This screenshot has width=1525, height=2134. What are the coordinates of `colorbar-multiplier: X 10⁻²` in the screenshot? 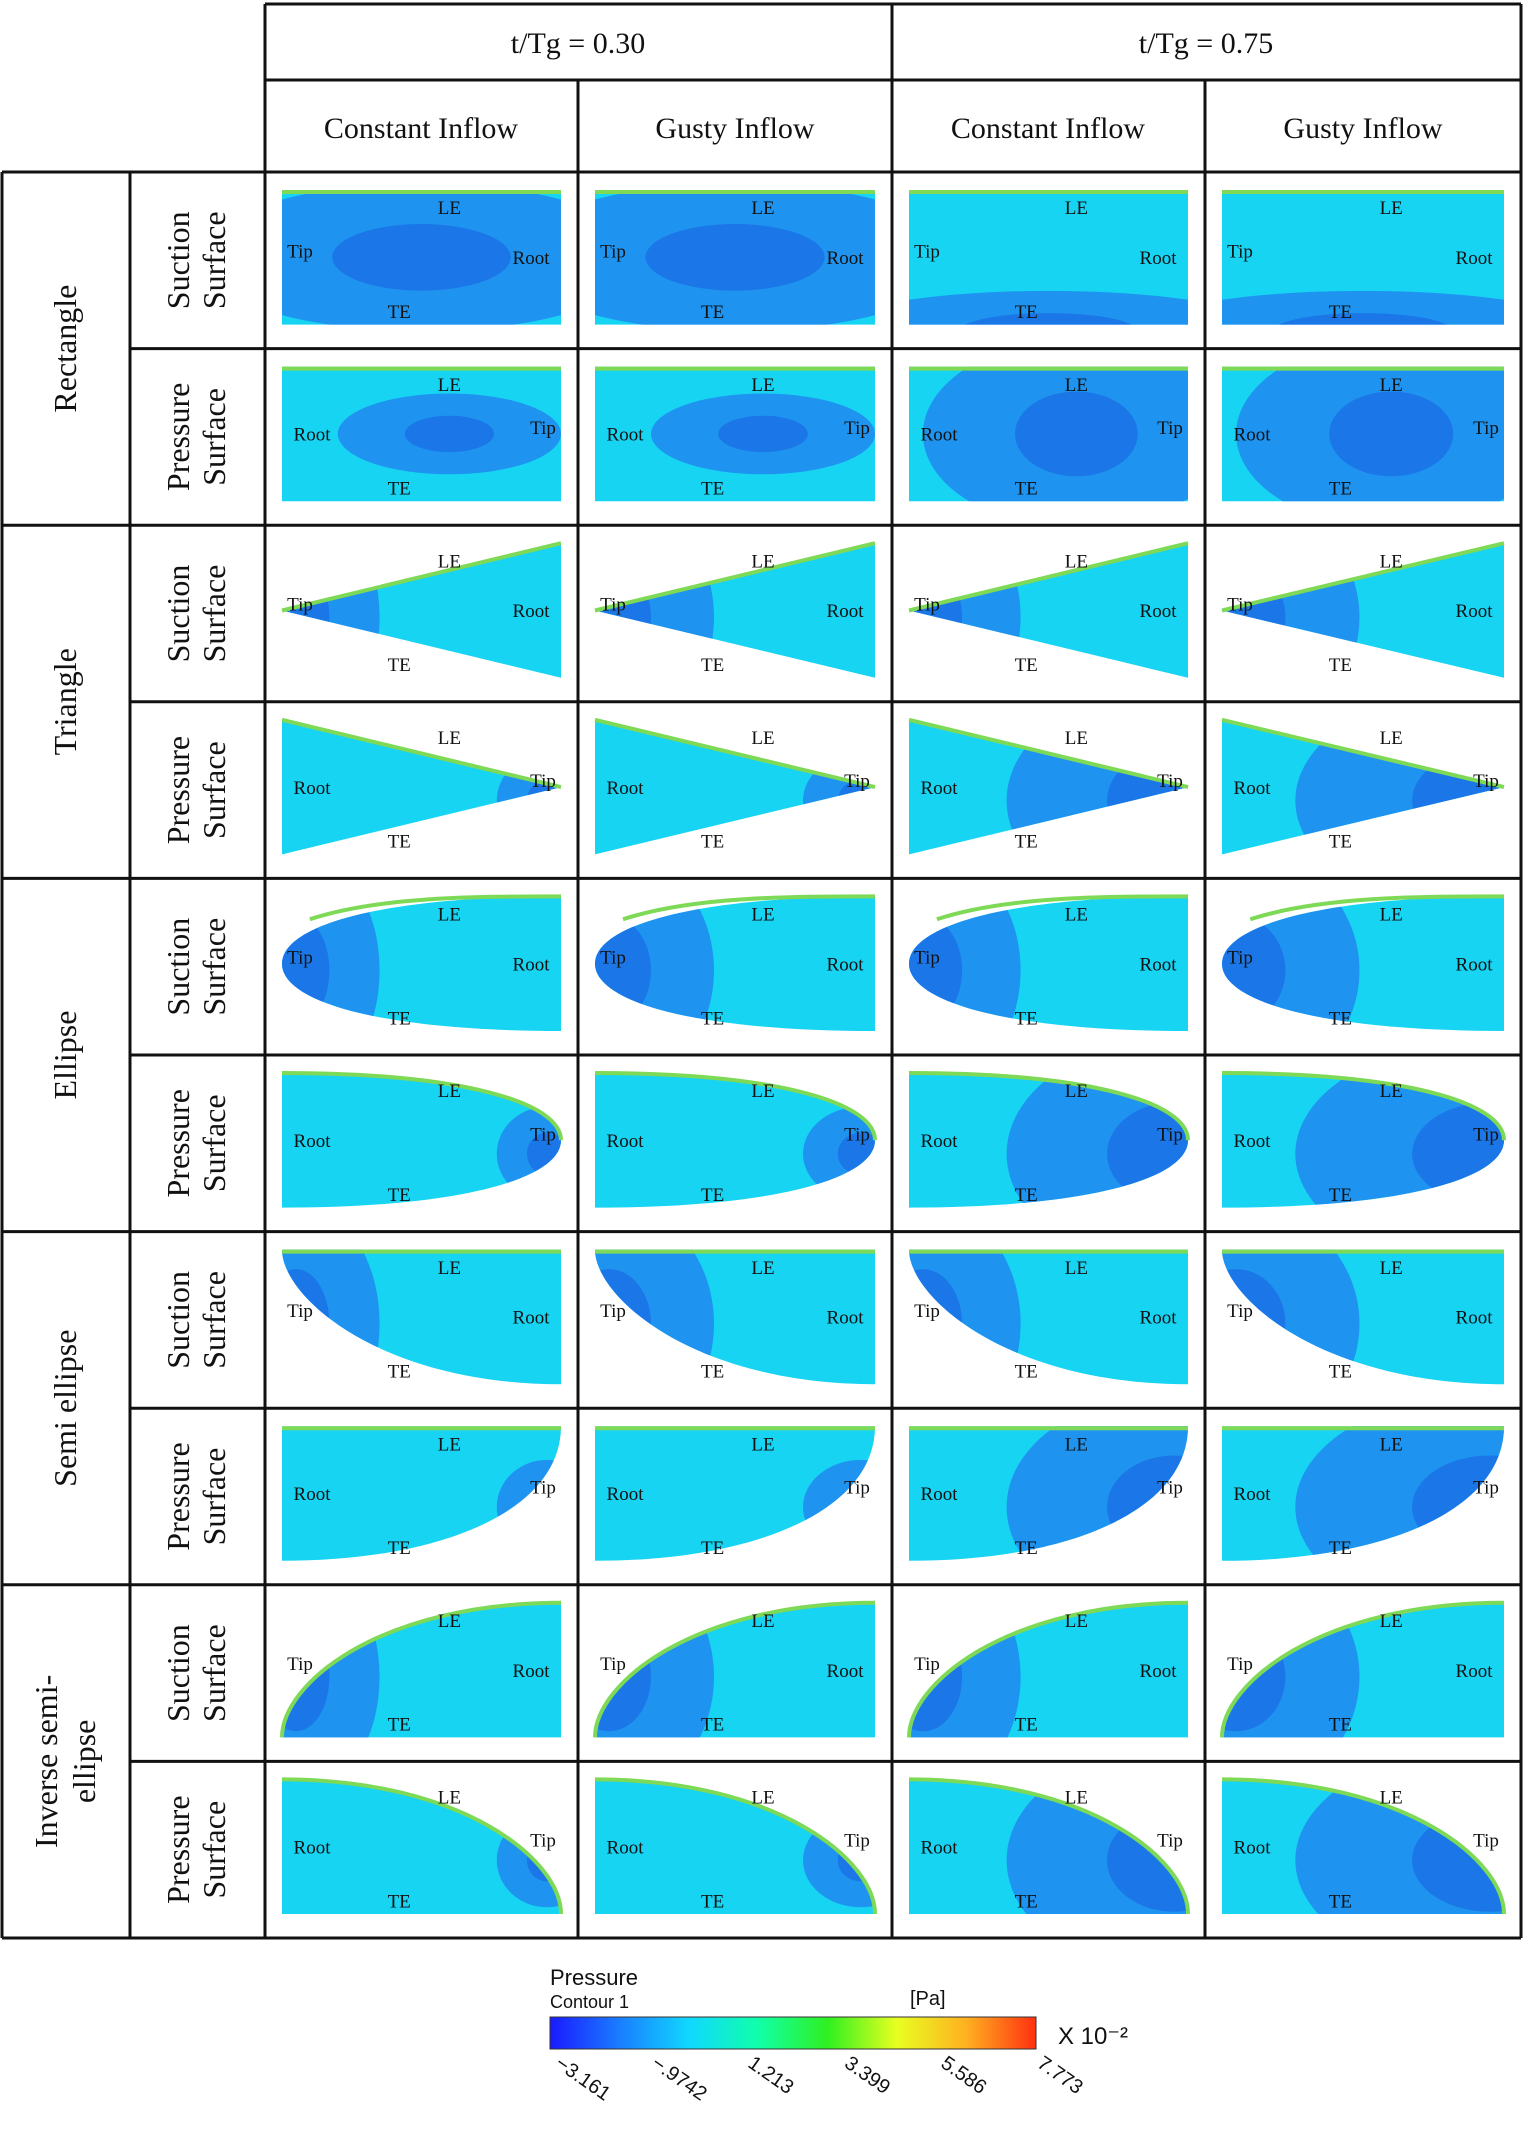 It's located at (1093, 2036).